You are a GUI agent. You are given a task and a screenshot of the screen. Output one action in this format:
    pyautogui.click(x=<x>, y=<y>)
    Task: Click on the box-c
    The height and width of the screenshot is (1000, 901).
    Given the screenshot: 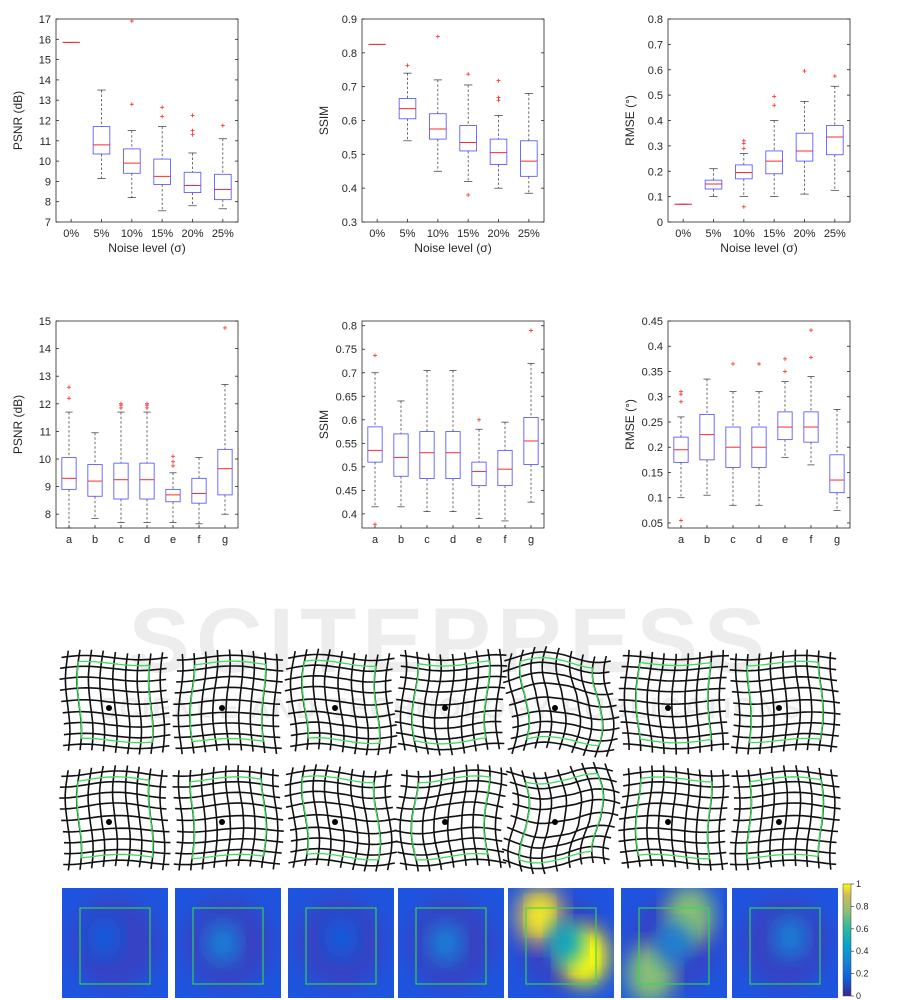 What is the action you would take?
    pyautogui.click(x=733, y=433)
    